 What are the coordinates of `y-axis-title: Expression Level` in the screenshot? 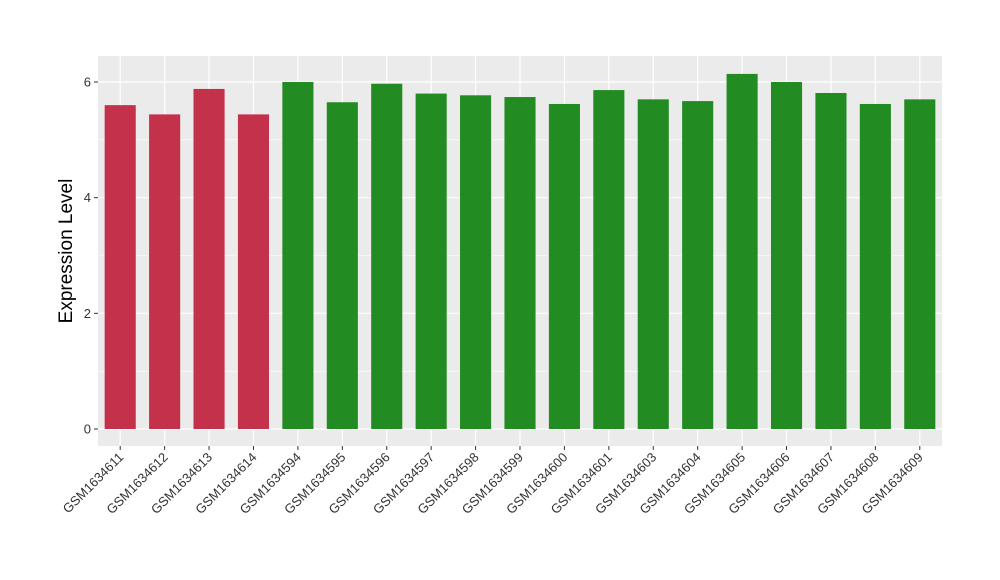 It's located at (66, 251).